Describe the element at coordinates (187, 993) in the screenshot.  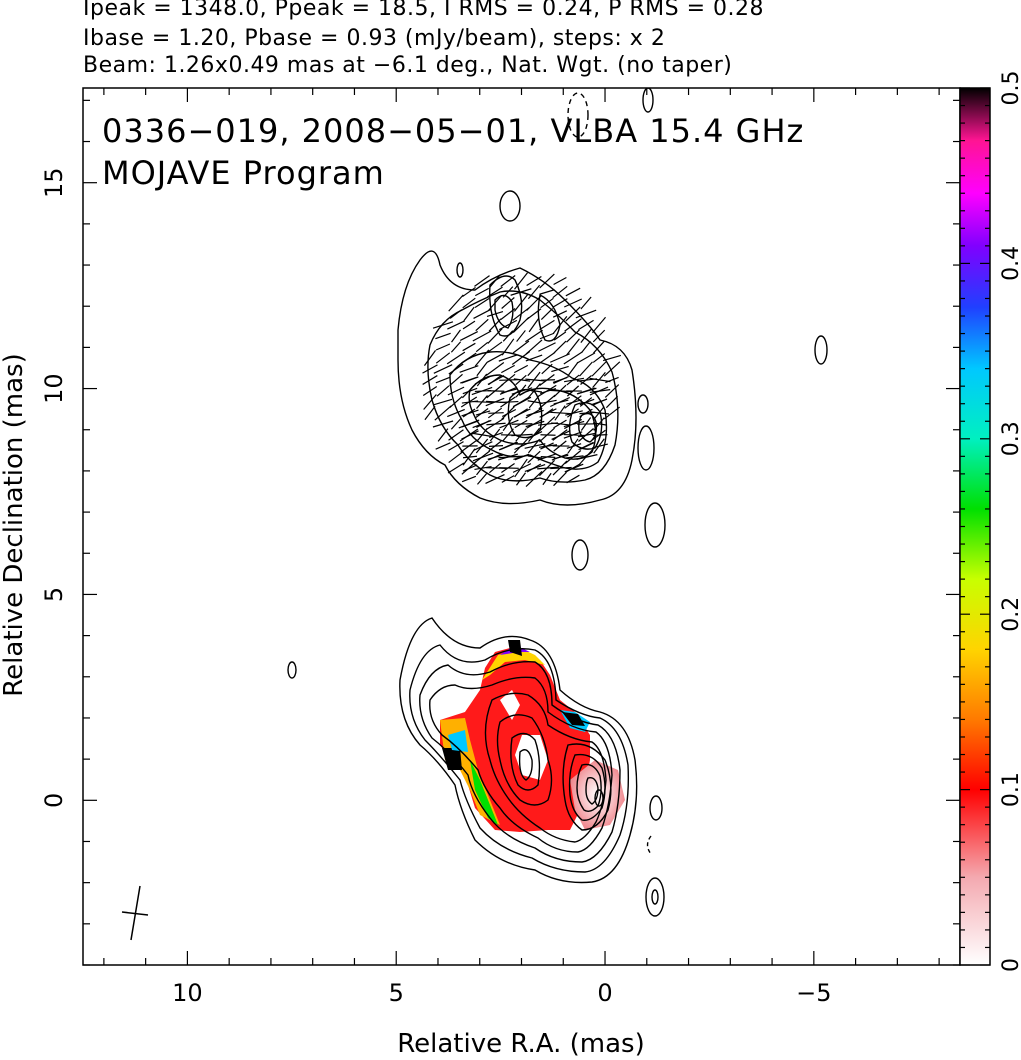
I see `x-tick-label: 10` at that location.